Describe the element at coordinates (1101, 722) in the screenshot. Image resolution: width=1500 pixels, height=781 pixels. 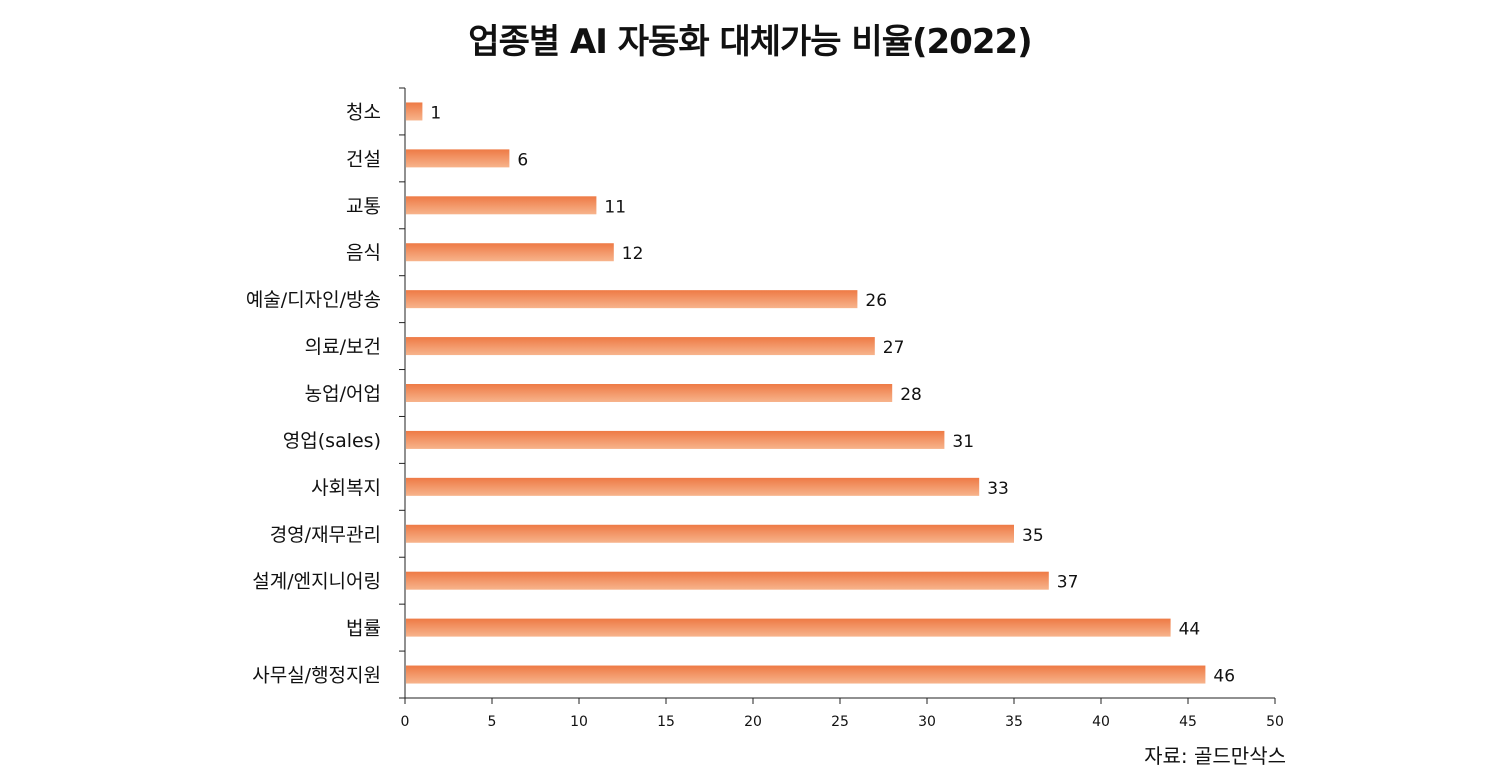
I see `x-tick-label: 40` at that location.